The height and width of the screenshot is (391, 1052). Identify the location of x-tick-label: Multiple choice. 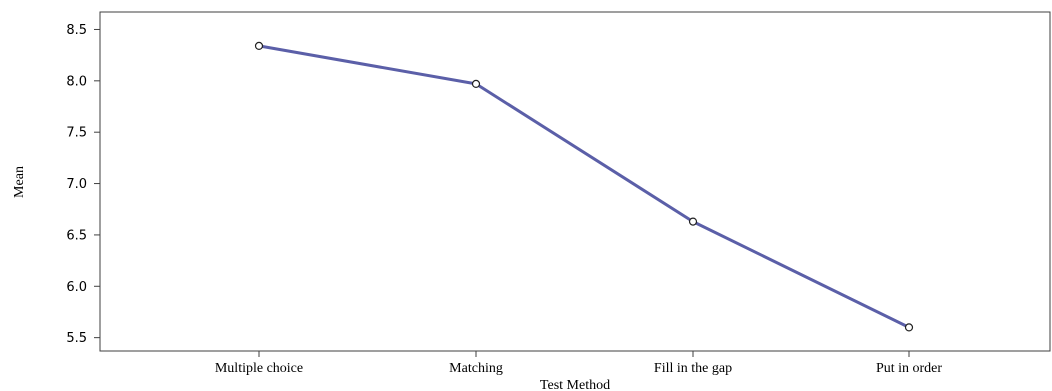
(259, 368).